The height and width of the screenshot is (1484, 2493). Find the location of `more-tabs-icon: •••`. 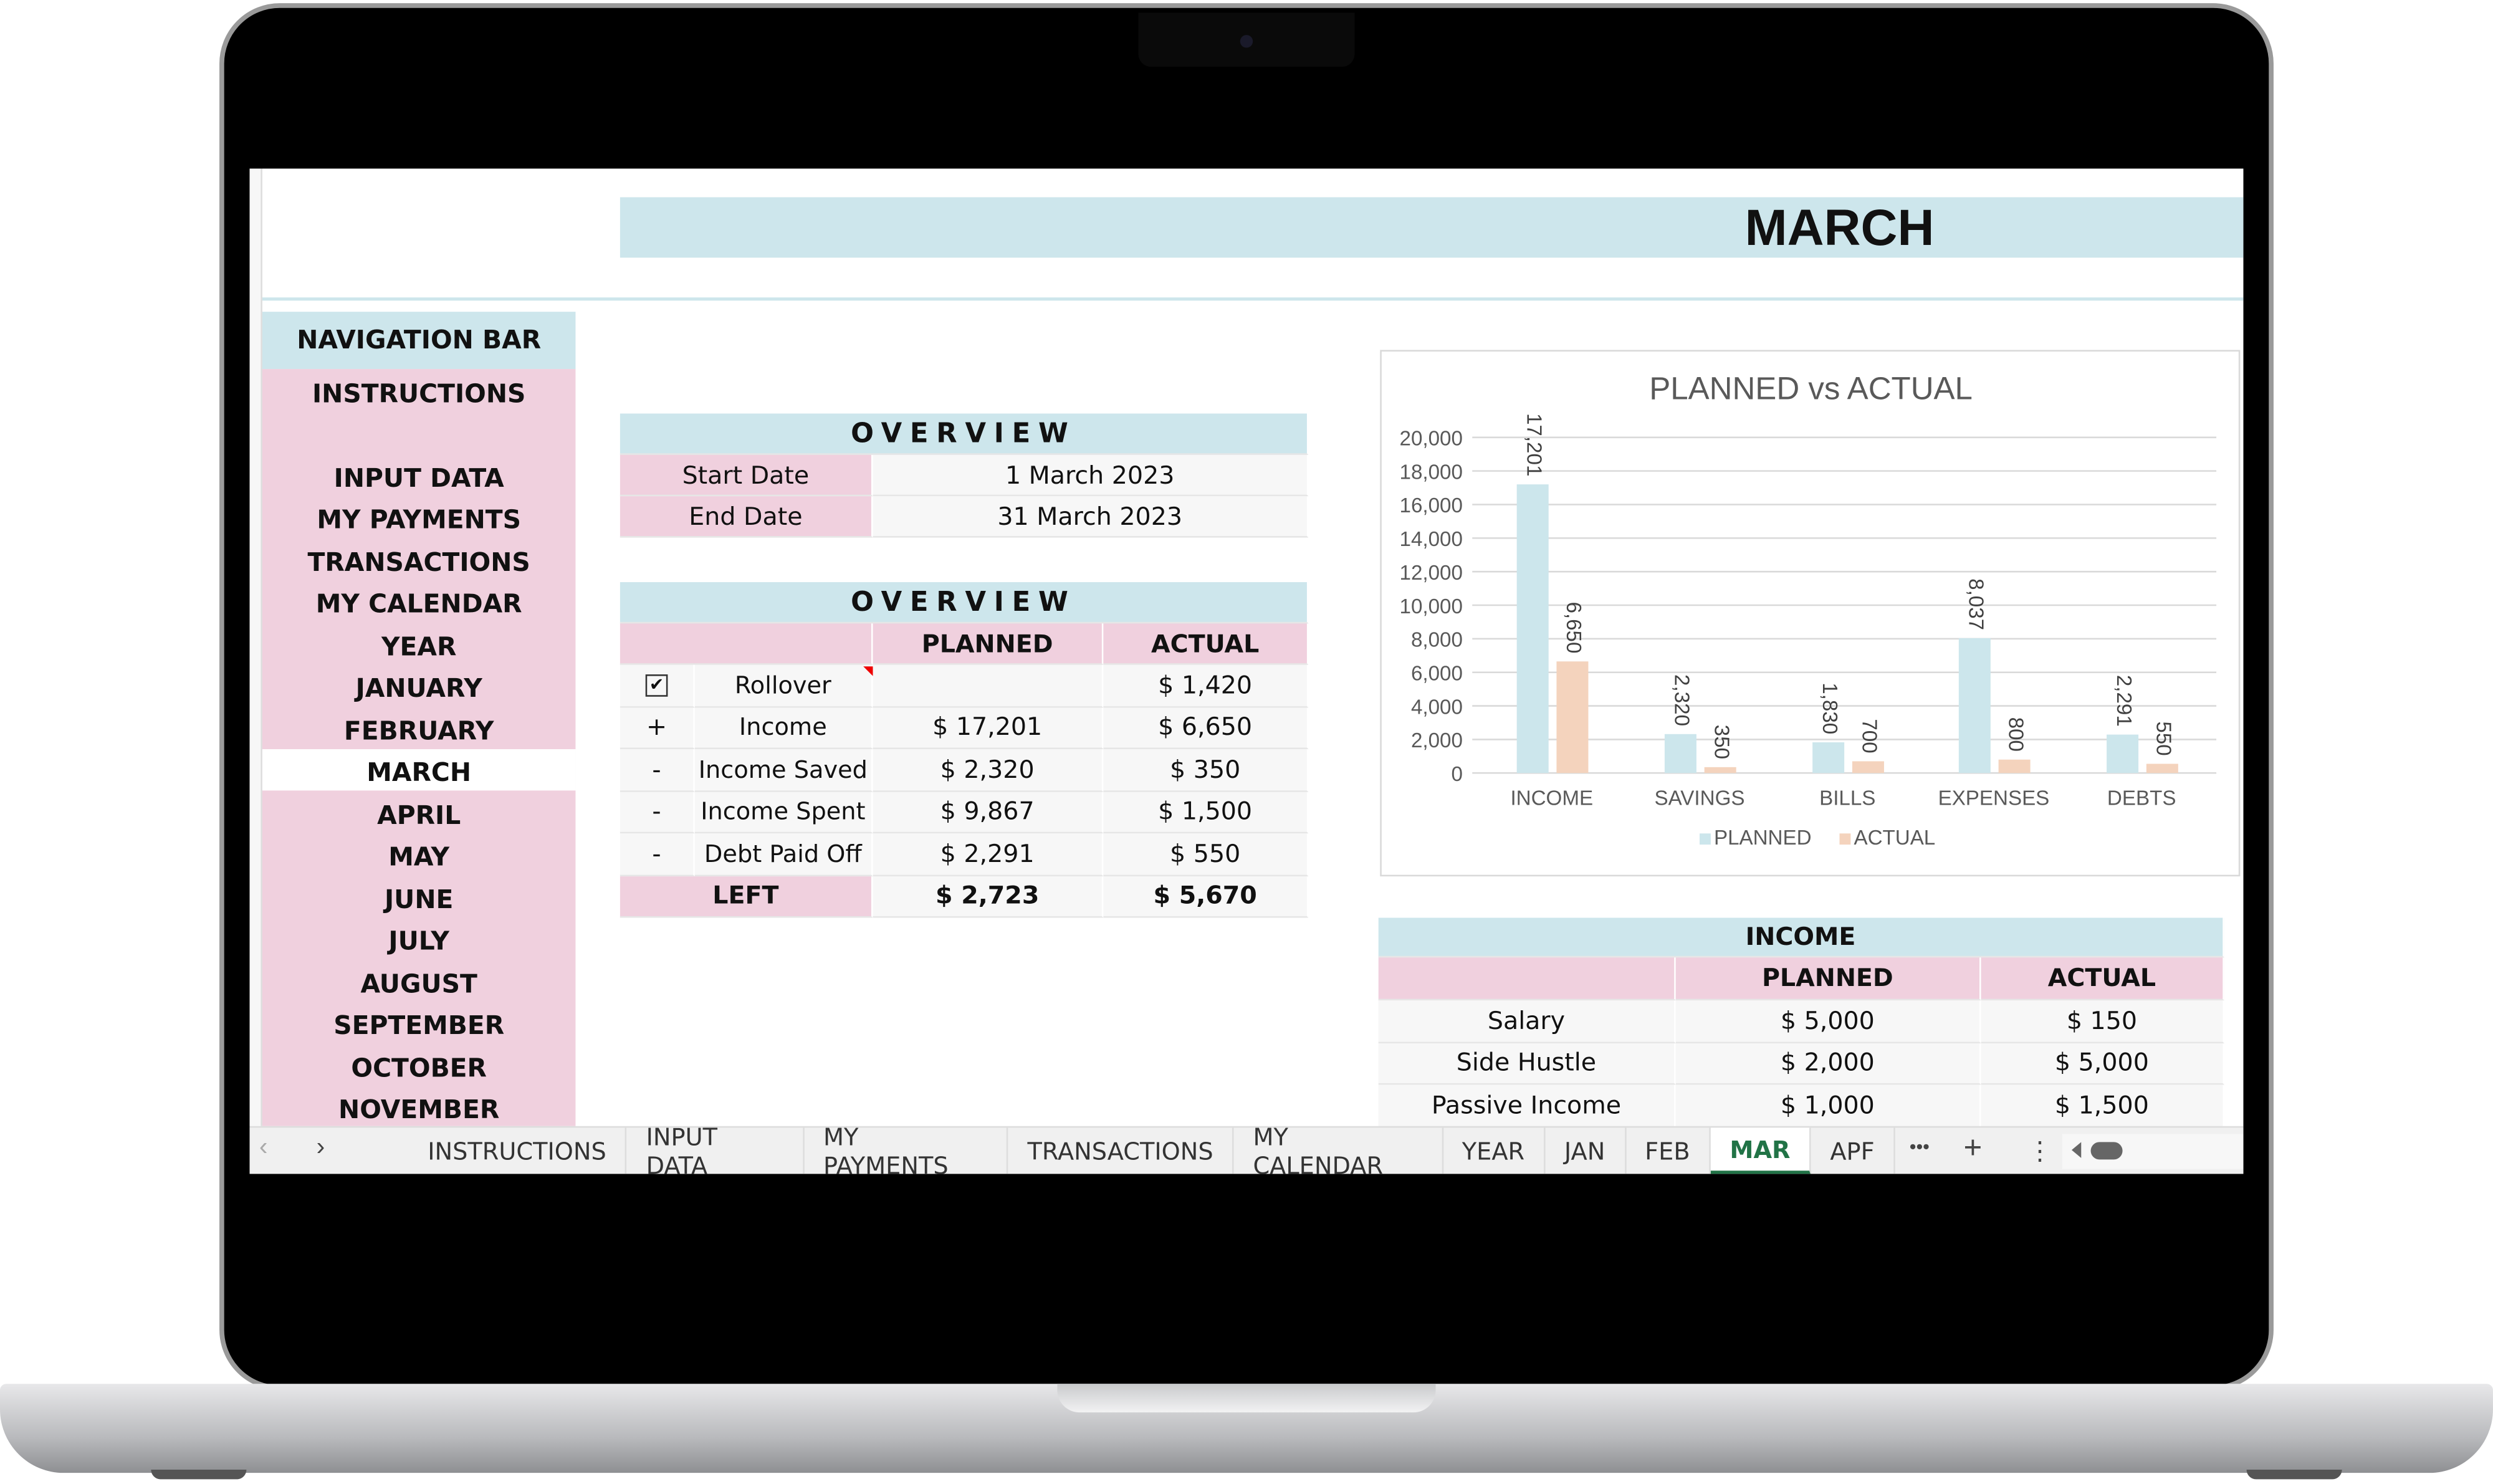

more-tabs-icon: ••• is located at coordinates (1919, 1147).